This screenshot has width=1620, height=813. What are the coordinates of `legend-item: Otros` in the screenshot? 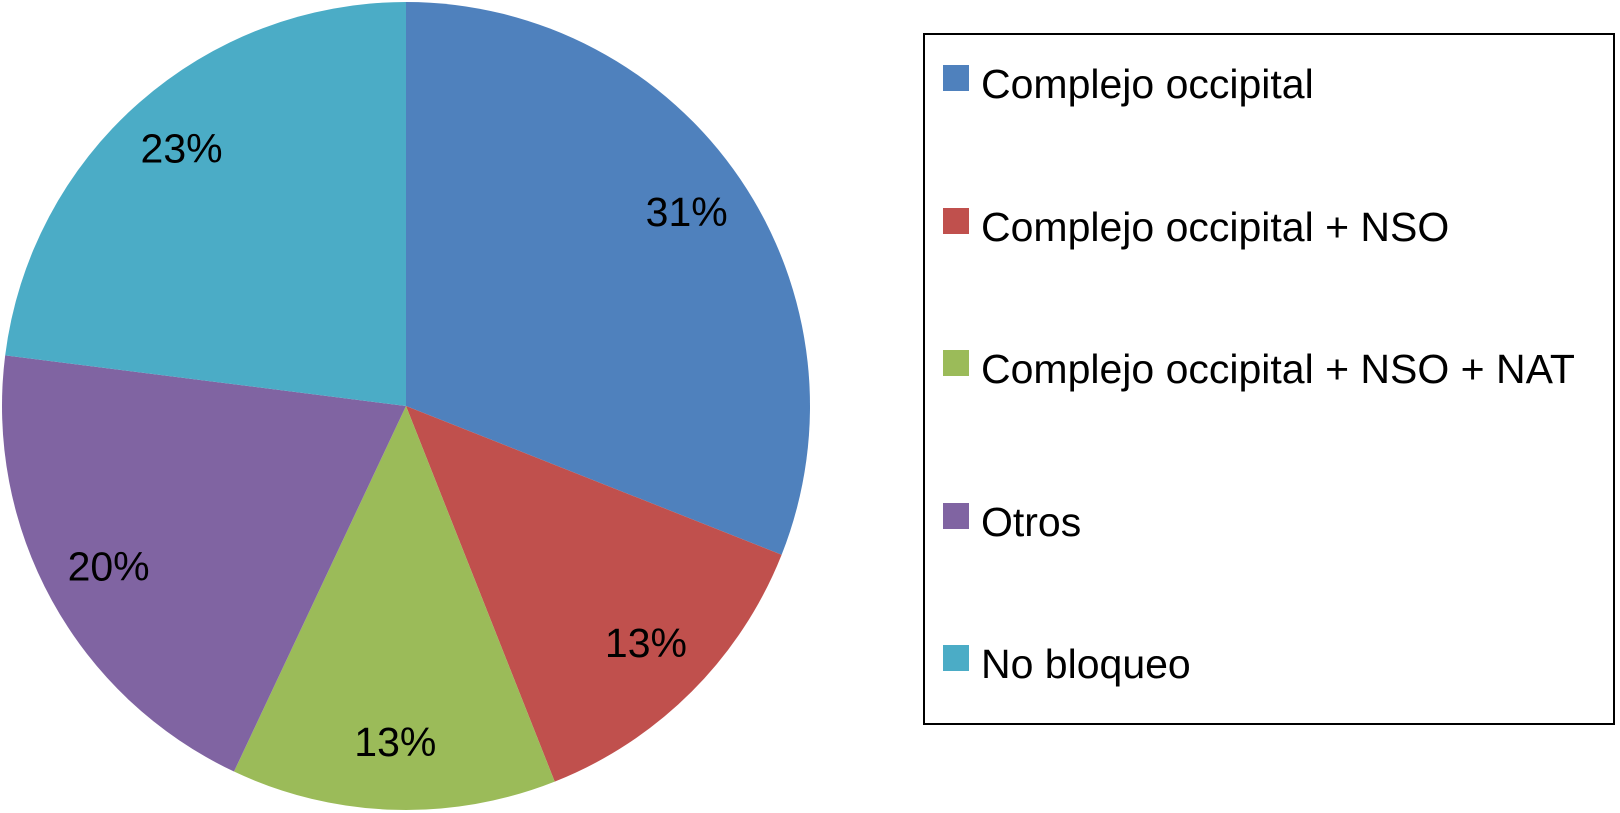 It's located at (1262, 522).